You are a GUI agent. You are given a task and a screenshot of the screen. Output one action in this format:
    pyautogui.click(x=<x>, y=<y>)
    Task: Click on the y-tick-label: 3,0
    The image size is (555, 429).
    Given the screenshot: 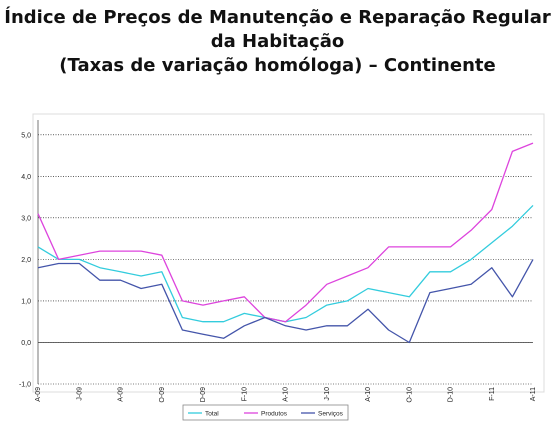 What is the action you would take?
    pyautogui.click(x=26, y=218)
    